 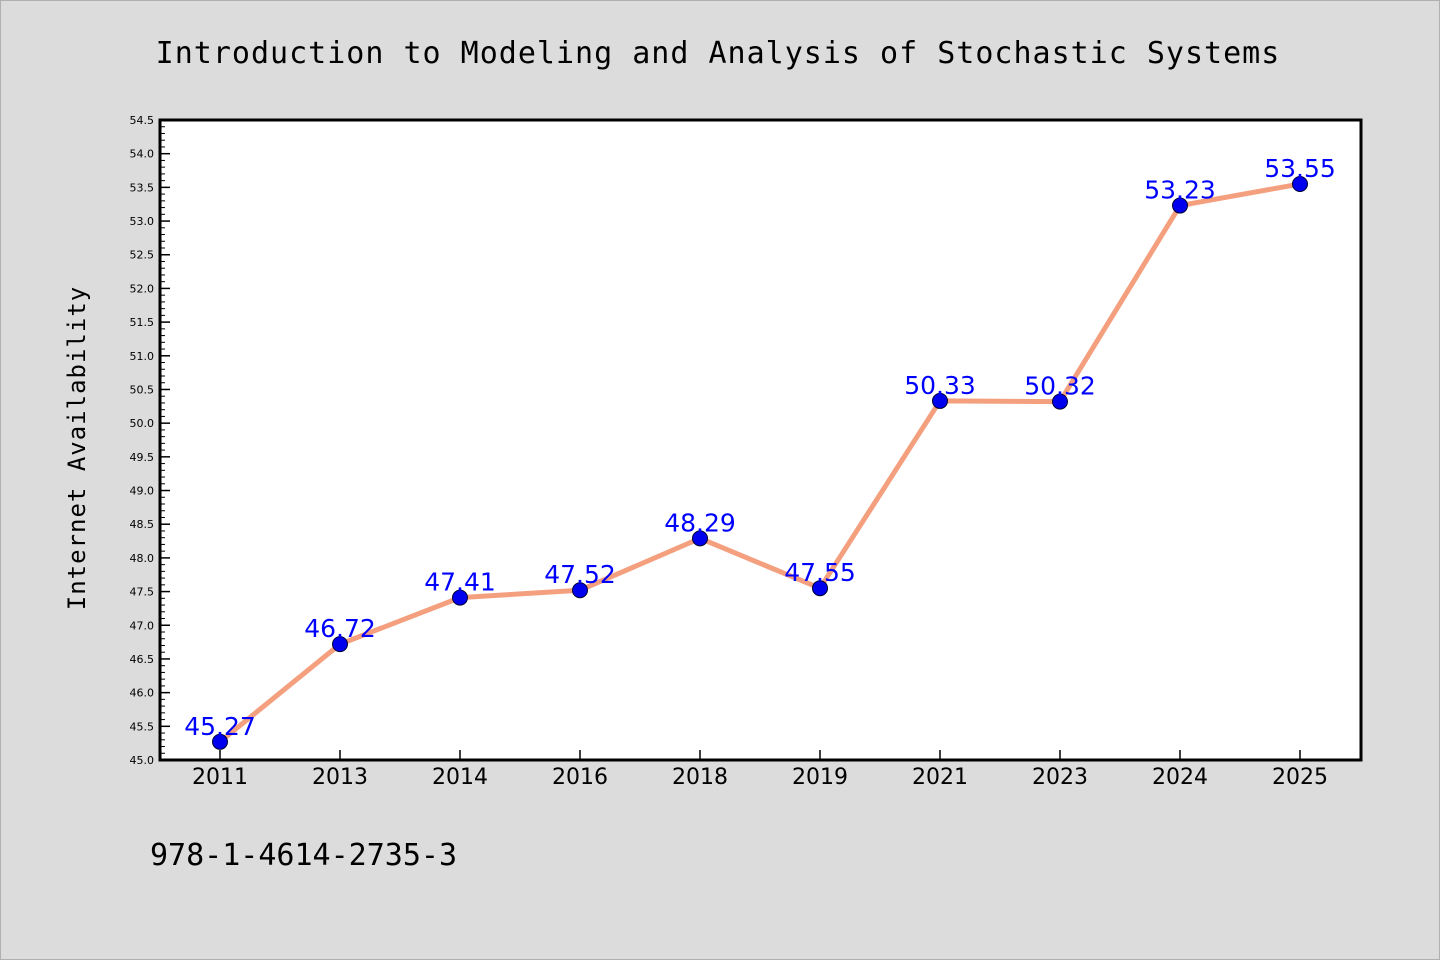 I want to click on x-tick-label: 2016, so click(x=580, y=777).